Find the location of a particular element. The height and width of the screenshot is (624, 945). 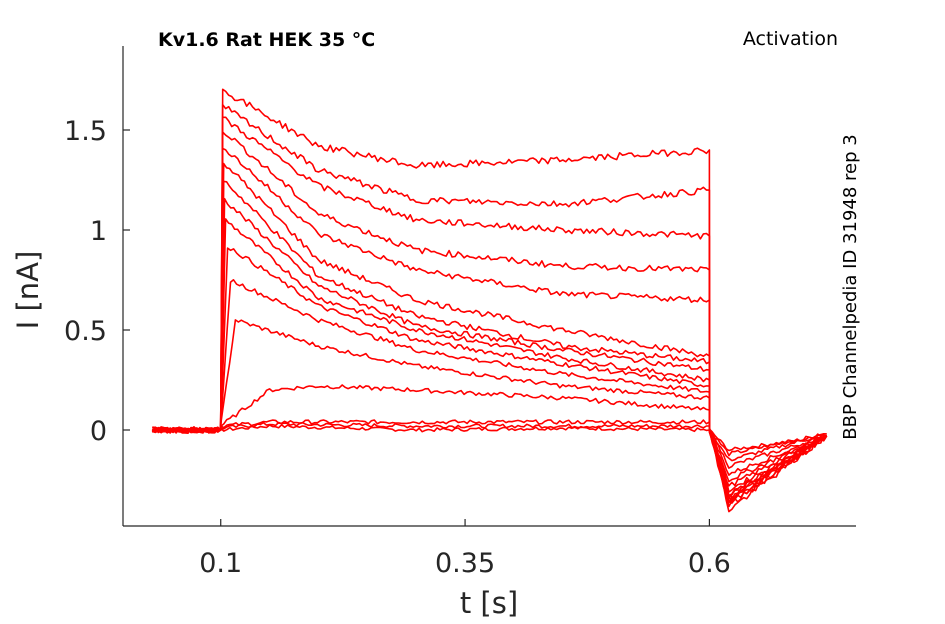

side-label: BBP Channelpedia ID 31948 rep 3 is located at coordinates (850, 286).